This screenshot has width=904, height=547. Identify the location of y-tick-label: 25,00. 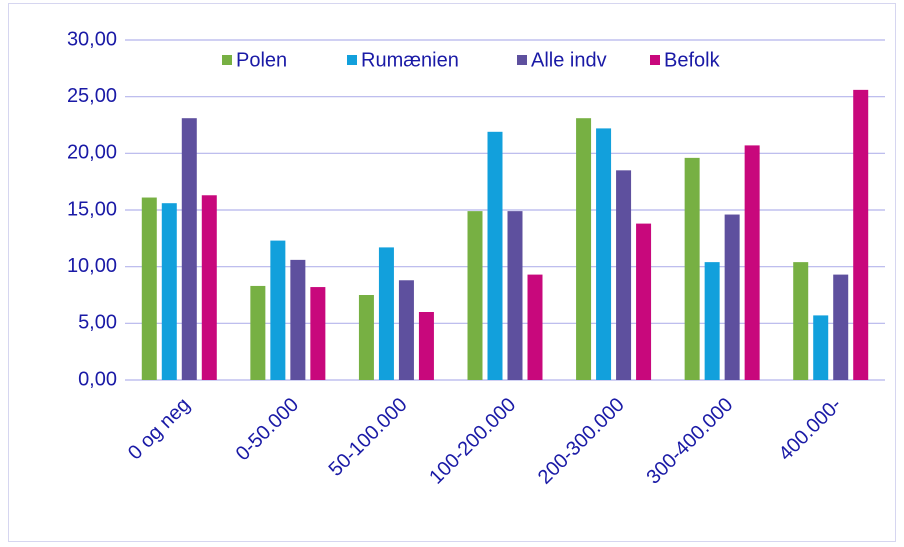
(92, 96).